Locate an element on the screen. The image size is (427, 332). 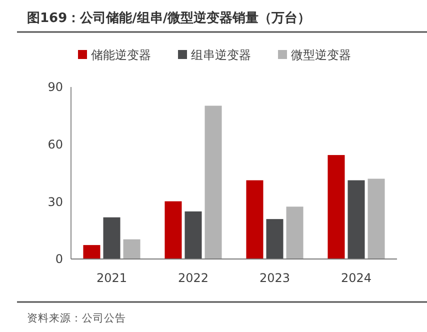
y-tick-label: 30 is located at coordinates (55, 201).